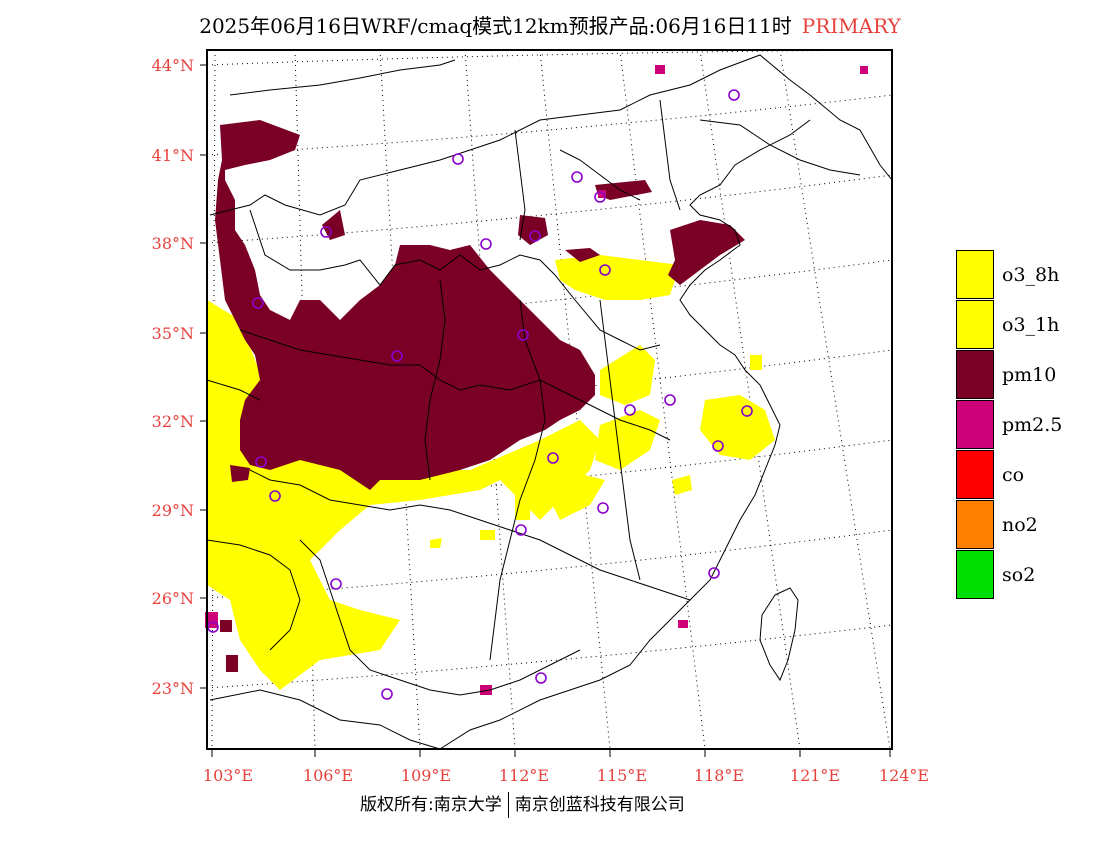  Describe the element at coordinates (173, 243) in the screenshot. I see `lat-label: 38°N` at that location.